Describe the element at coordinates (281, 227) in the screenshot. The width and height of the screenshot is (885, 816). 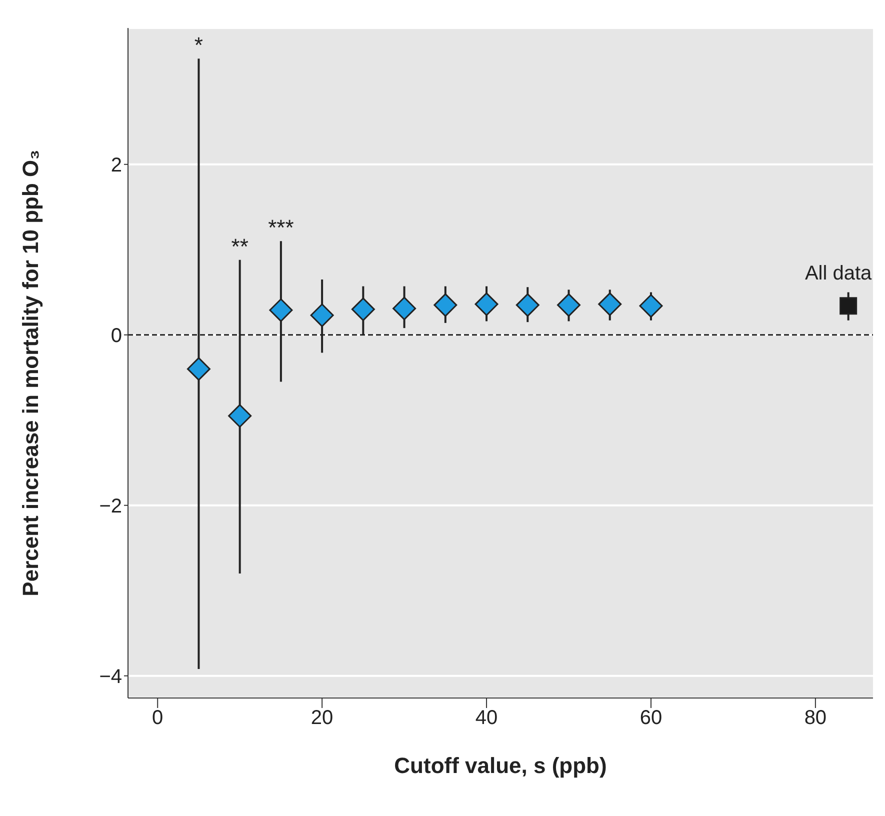
I see `annotation: ***` at that location.